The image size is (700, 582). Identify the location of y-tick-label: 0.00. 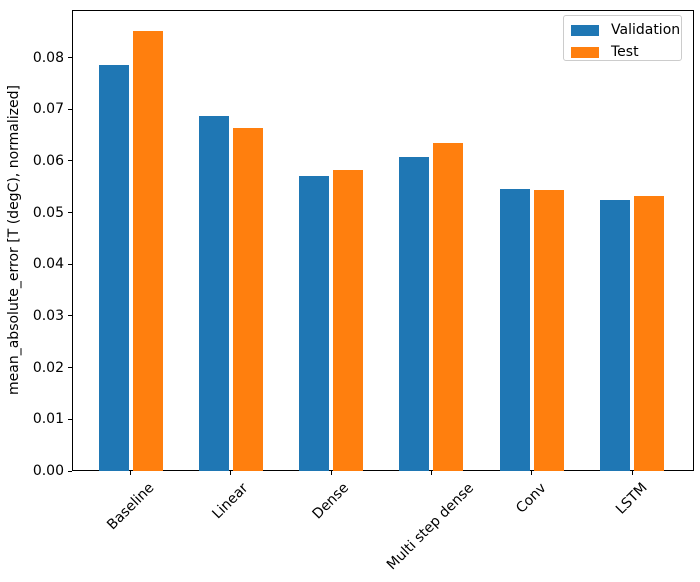
(48, 471).